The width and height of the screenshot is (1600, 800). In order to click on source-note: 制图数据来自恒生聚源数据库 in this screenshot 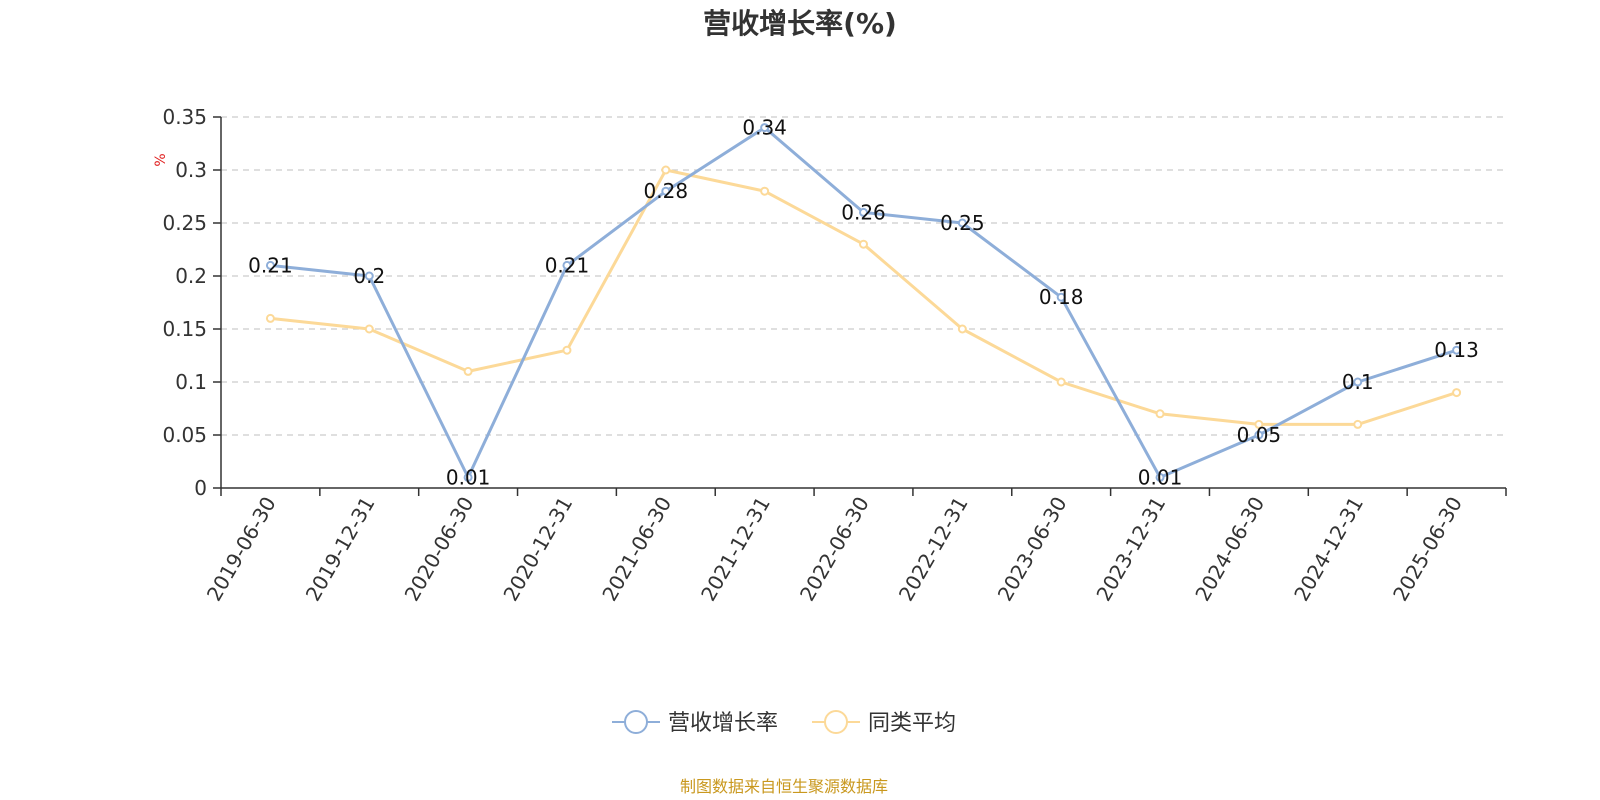, I will do `click(784, 786)`.